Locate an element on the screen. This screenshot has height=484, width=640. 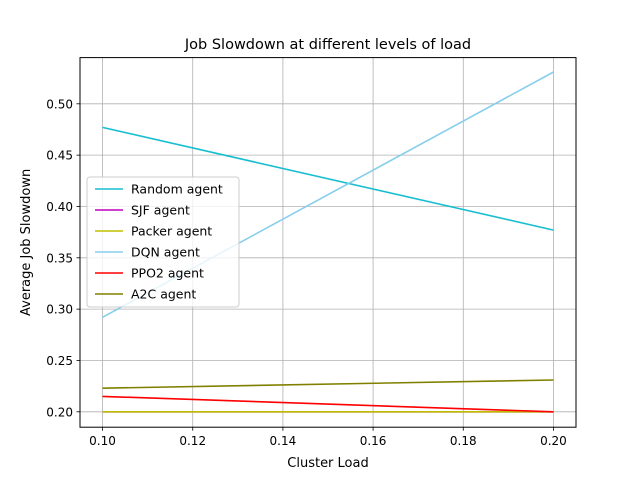
y-tick-label: 0.40 is located at coordinates (59, 207).